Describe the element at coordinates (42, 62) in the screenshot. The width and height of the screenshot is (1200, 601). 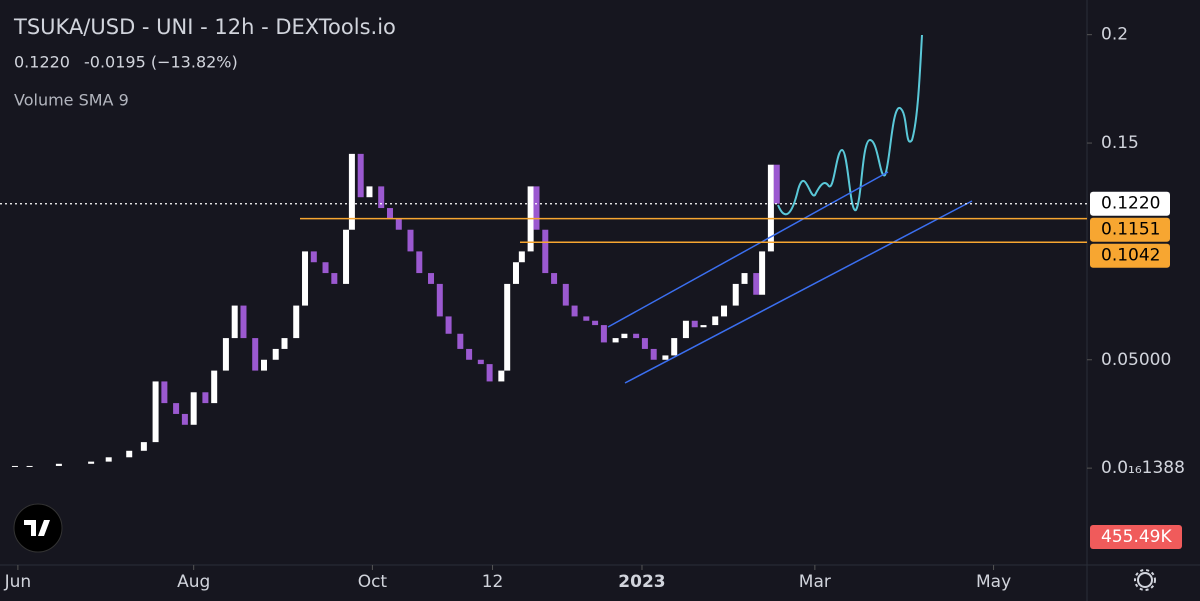
I see `price: 0.1220` at that location.